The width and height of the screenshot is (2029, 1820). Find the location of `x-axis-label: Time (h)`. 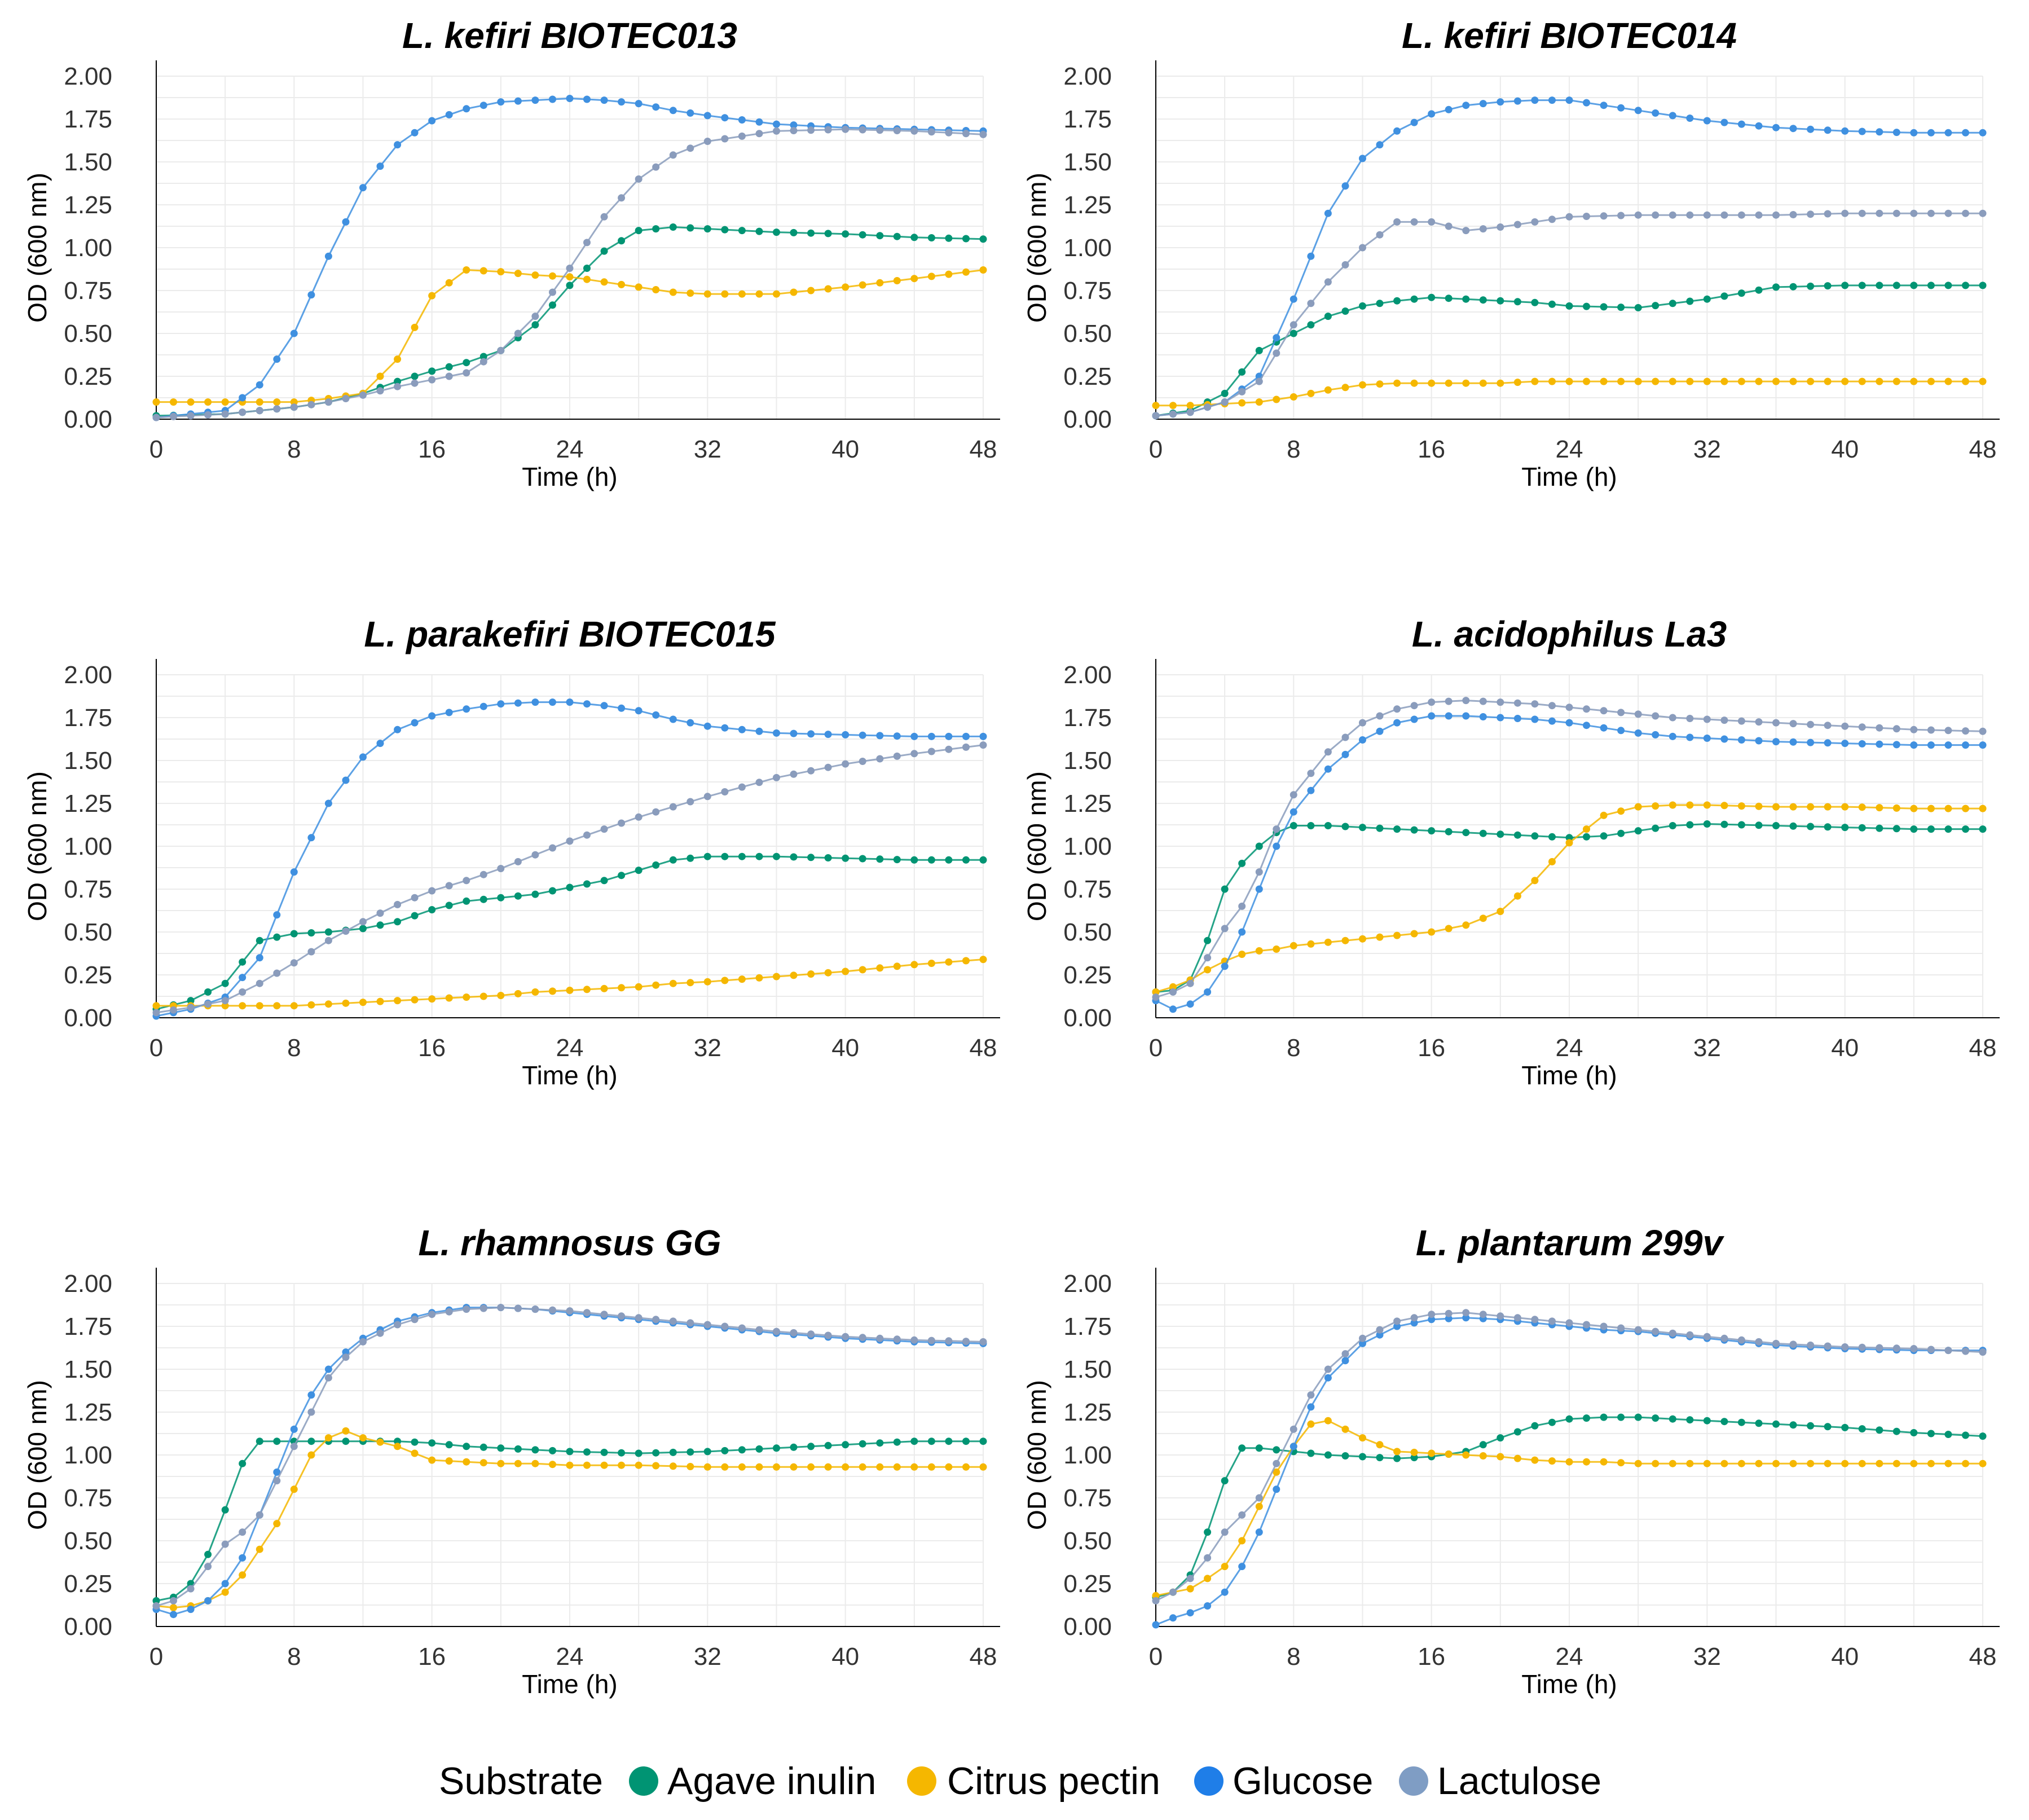

x-axis-label: Time (h) is located at coordinates (570, 476).